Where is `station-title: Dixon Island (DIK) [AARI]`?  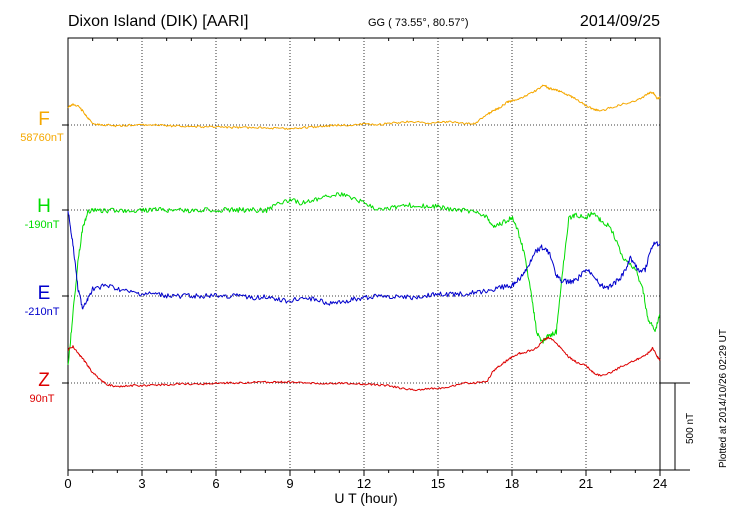
station-title: Dixon Island (DIK) [AARI] is located at coordinates (158, 21).